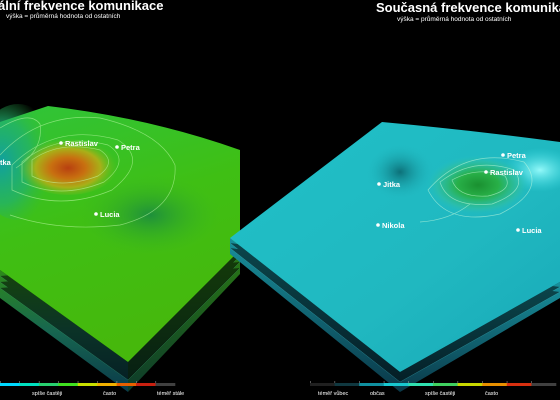 This screenshot has width=560, height=400. What do you see at coordinates (408, 393) in the screenshot?
I see `right-legend-labels: téměř vůbec občas spíše častěji často` at bounding box center [408, 393].